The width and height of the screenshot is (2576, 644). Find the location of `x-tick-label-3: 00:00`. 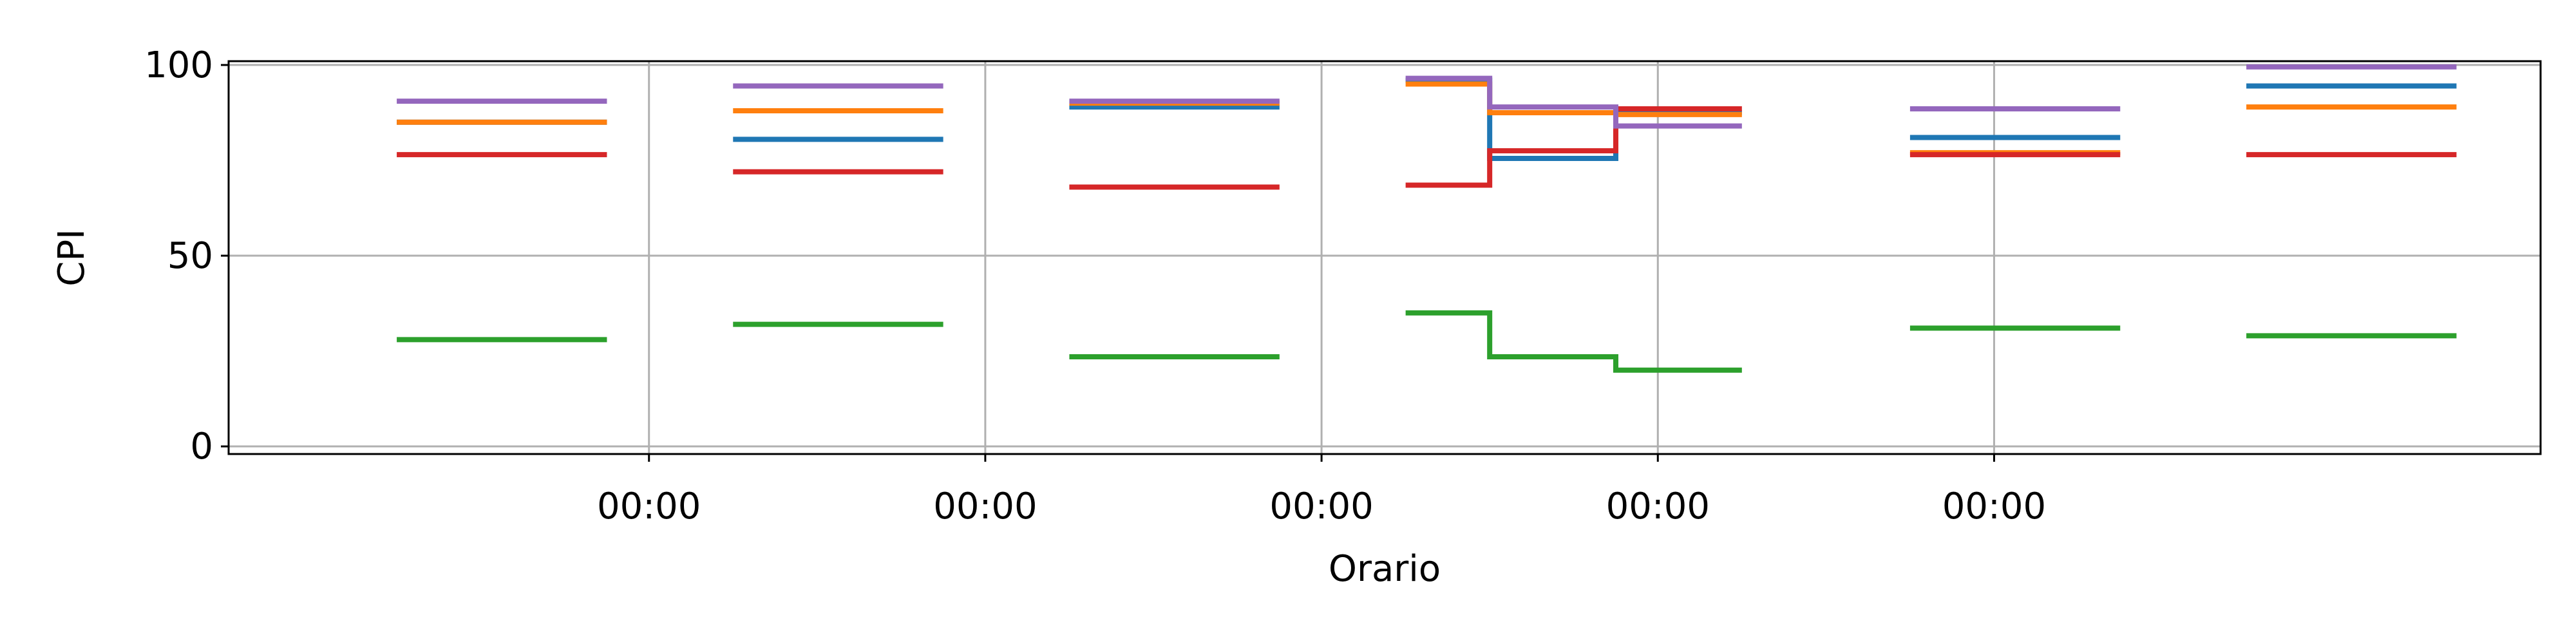

x-tick-label-3: 00:00 is located at coordinates (1658, 507).